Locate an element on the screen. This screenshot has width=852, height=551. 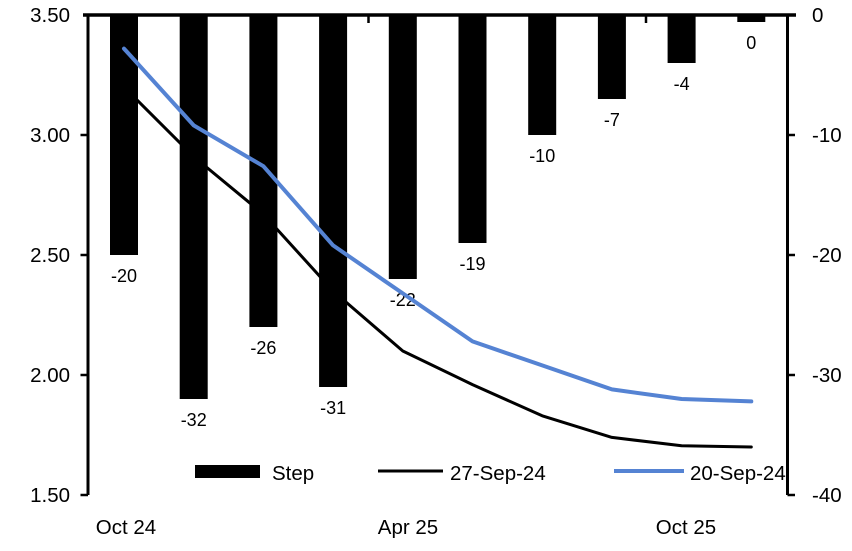
legend: Step 27-Sep-24 20-Sep-24 is located at coordinates (490, 473).